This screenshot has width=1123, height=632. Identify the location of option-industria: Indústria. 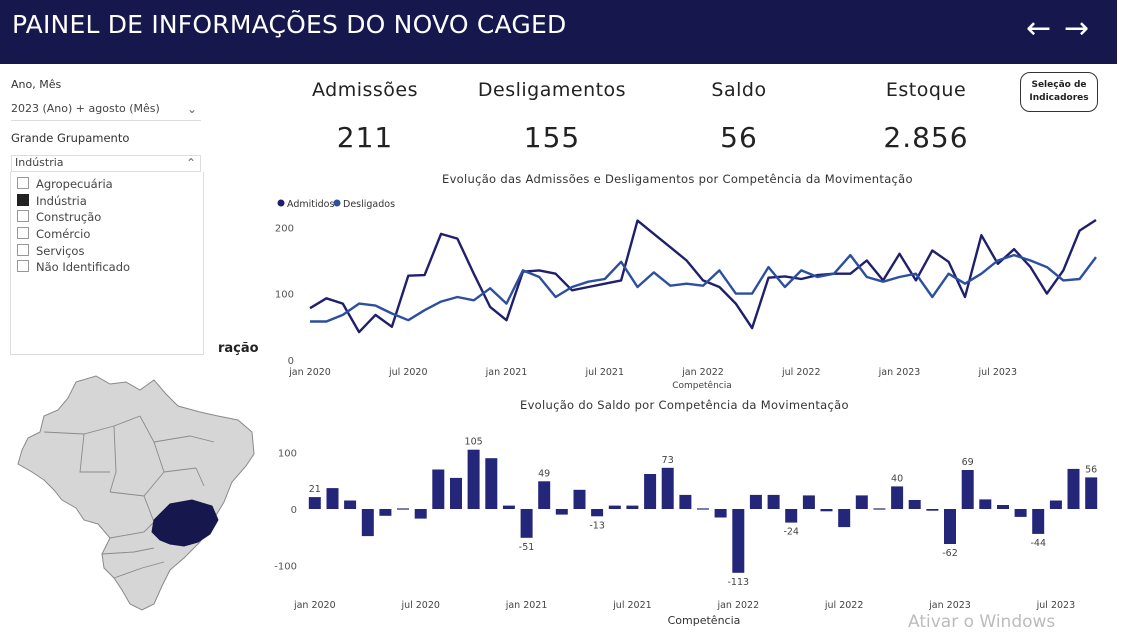
(52, 201).